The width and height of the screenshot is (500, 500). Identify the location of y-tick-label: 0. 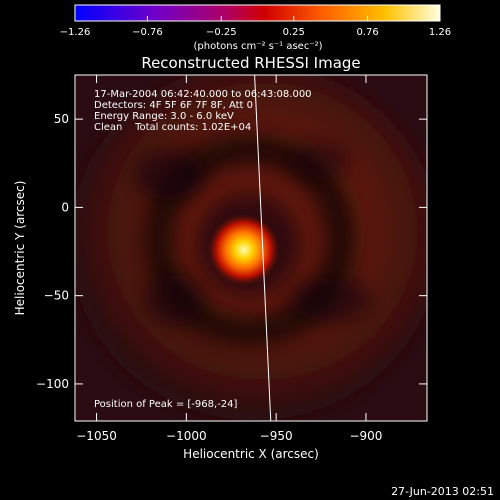
(65, 207).